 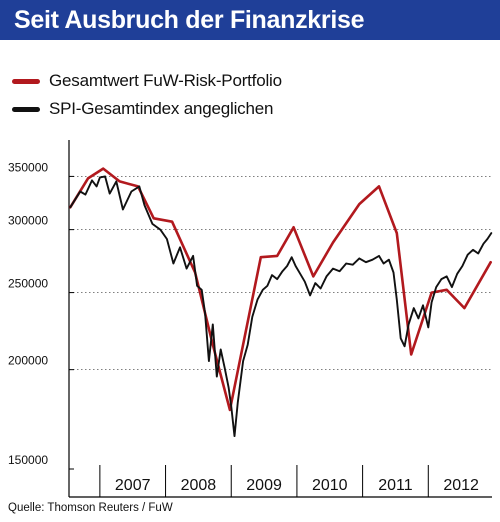 What do you see at coordinates (90, 508) in the screenshot?
I see `source-note: Quelle: Thomson Reuters / FuW` at bounding box center [90, 508].